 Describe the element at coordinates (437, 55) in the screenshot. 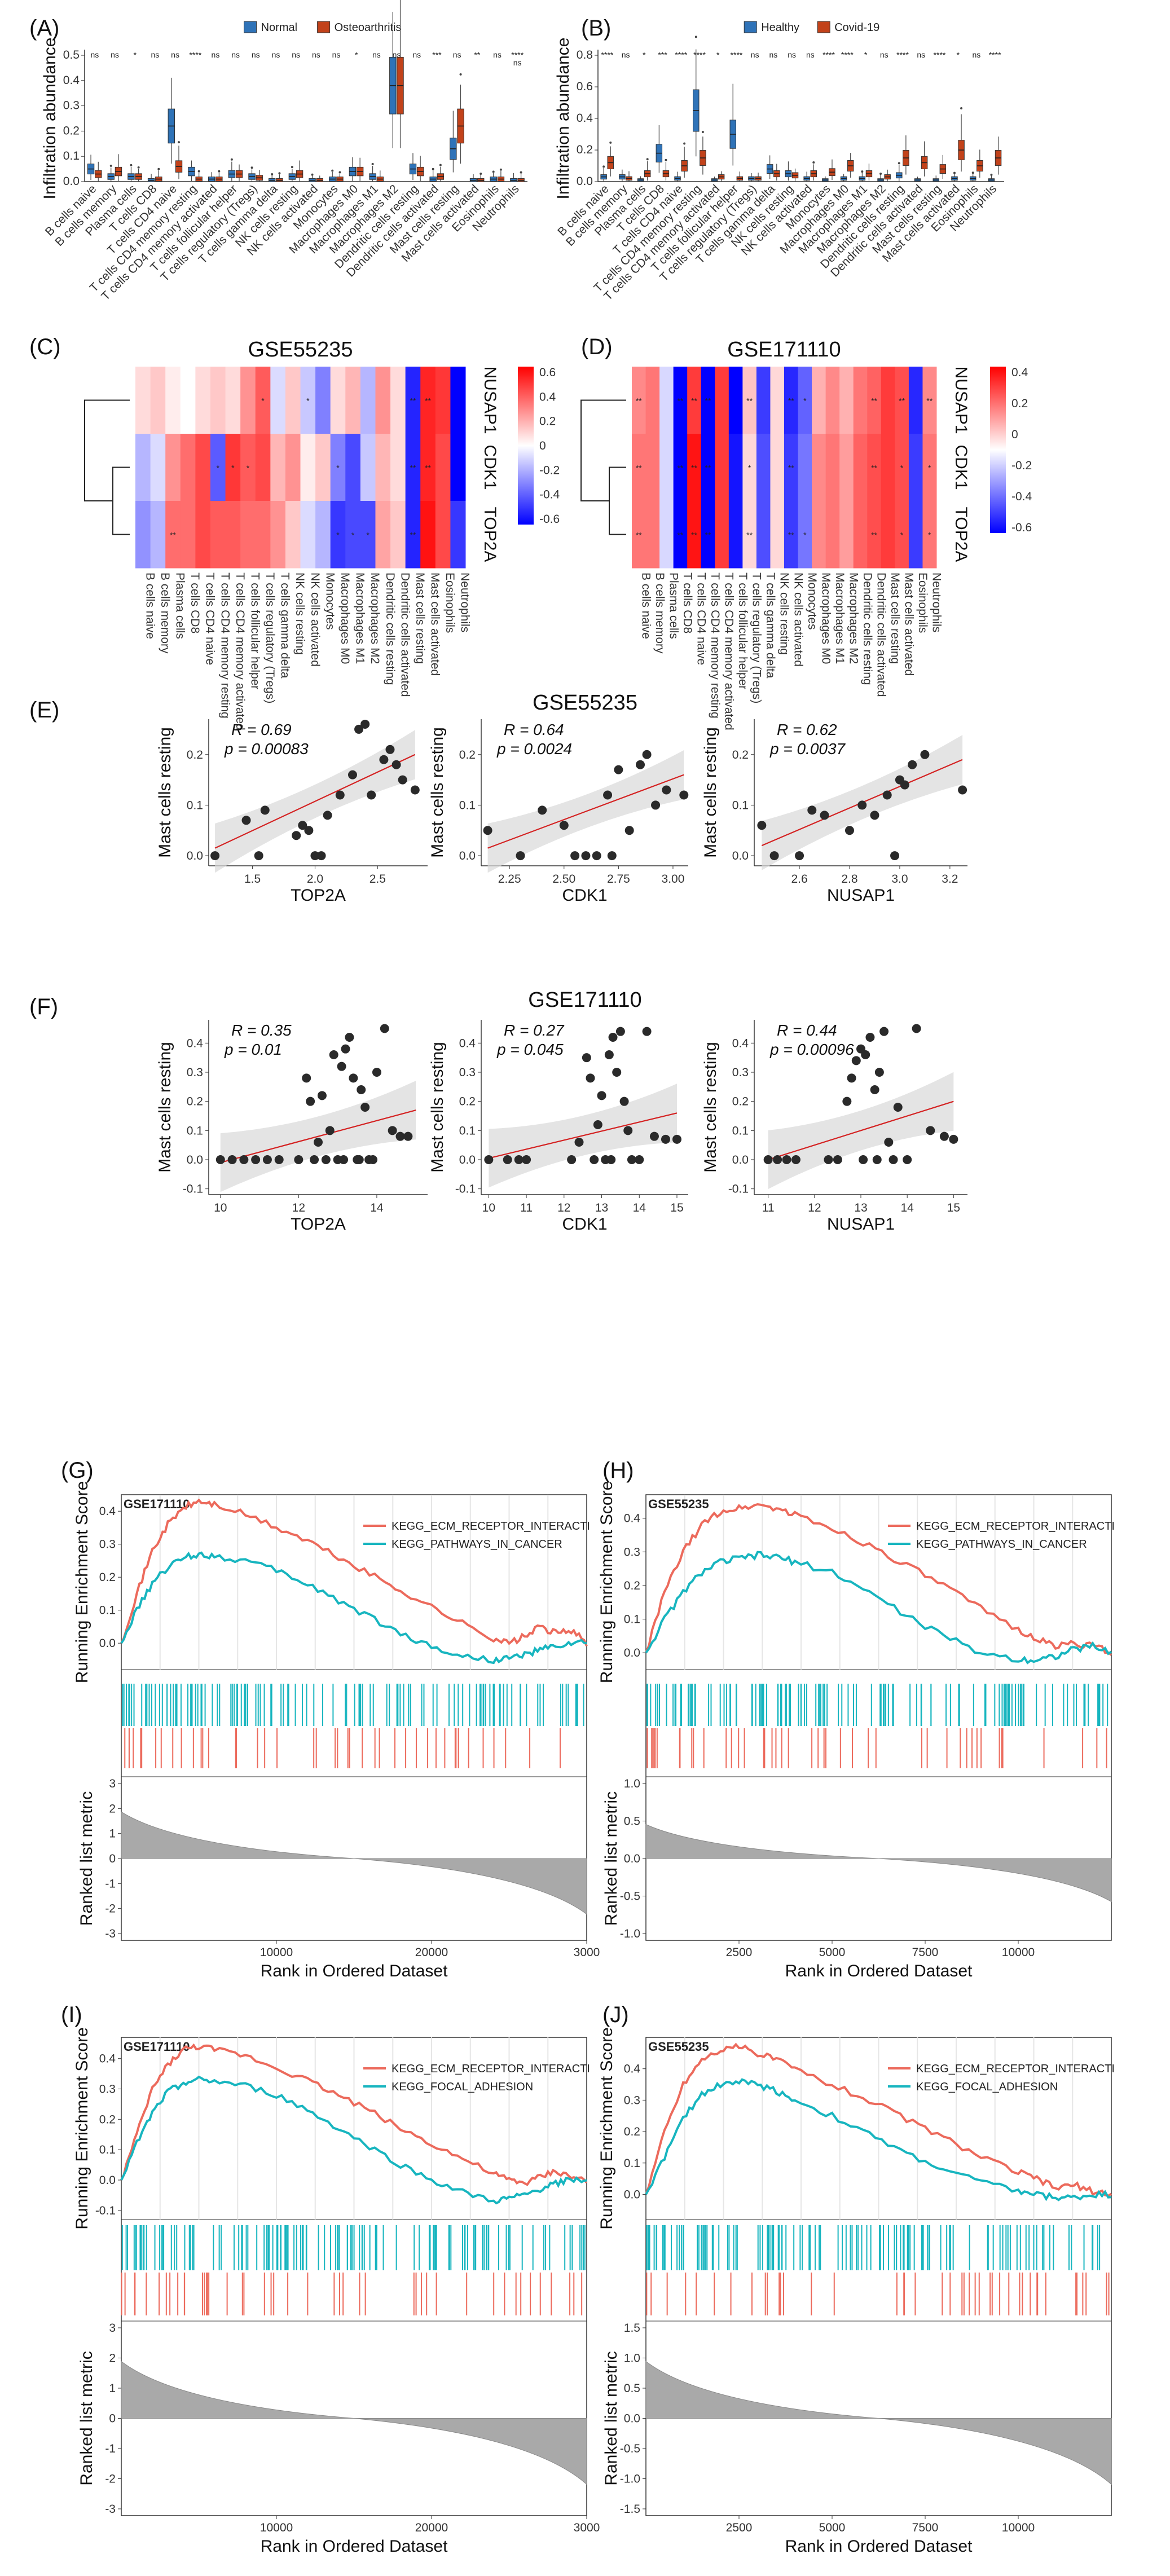

I see `significance-label: ***` at that location.